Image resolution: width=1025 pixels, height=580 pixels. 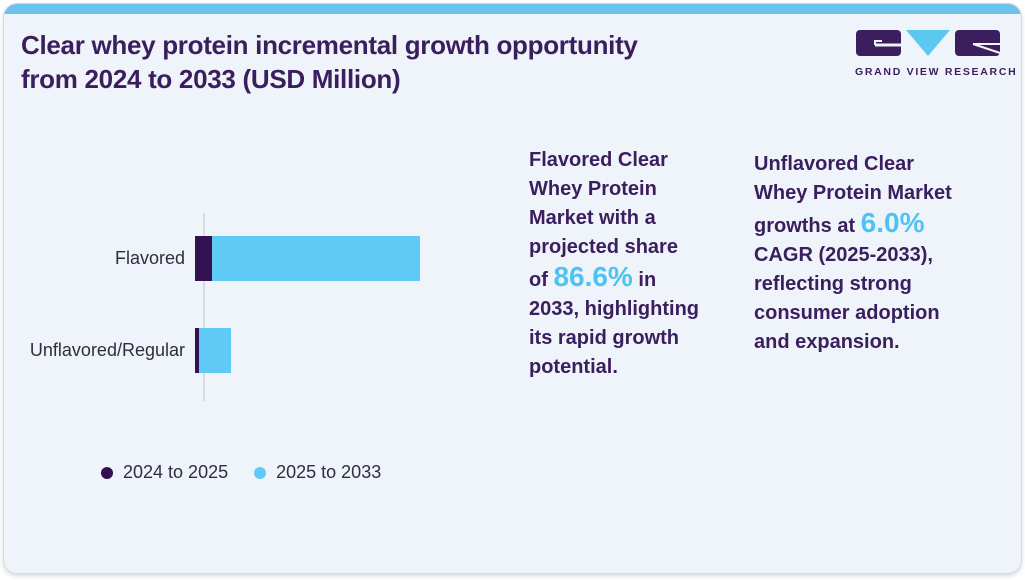 I want to click on bar-track-unflavored, so click(x=213, y=350).